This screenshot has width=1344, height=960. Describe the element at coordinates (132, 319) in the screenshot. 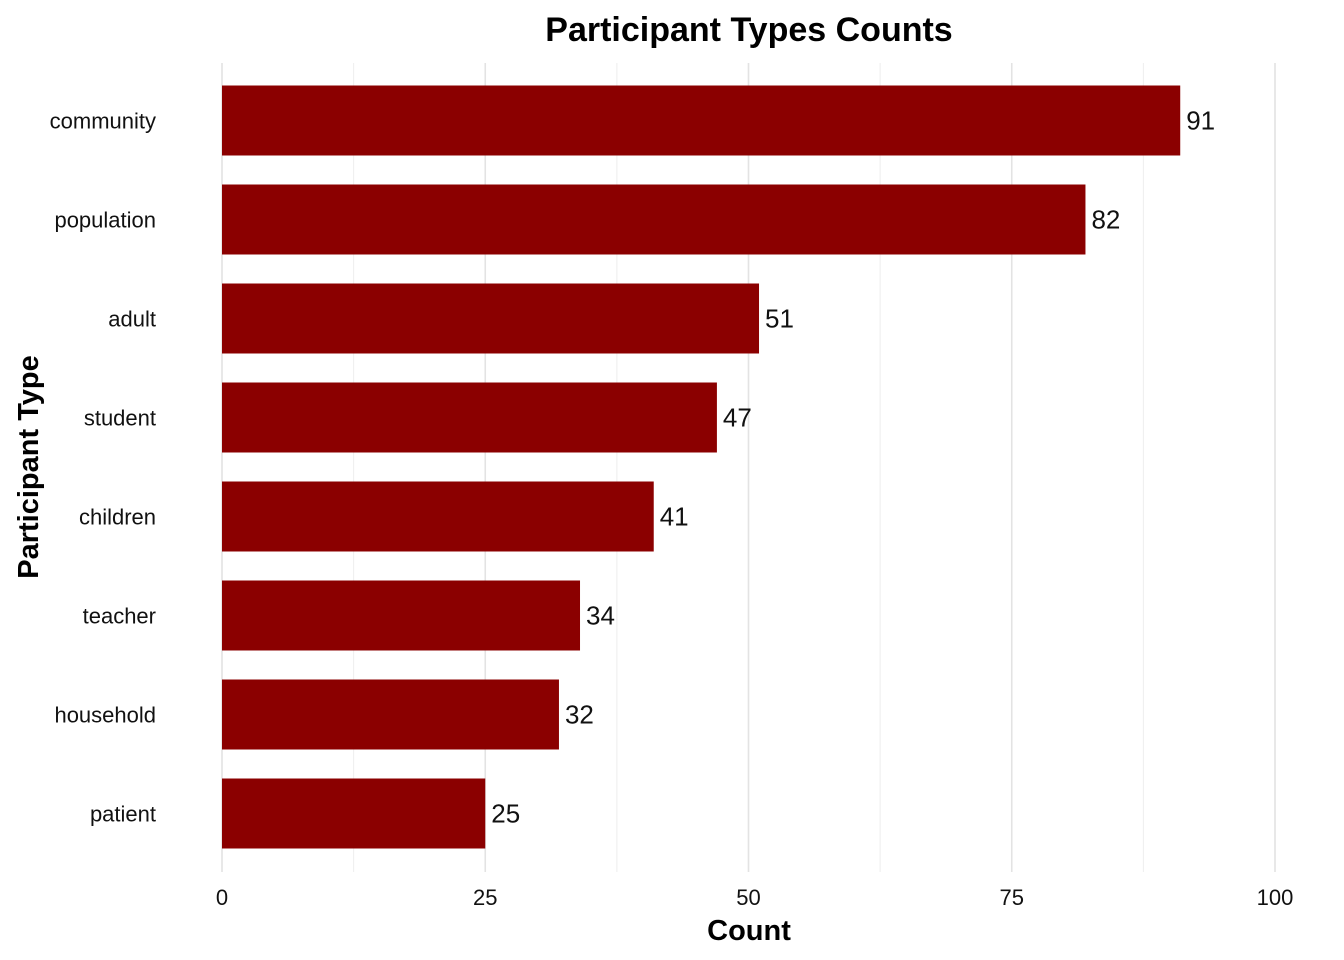

I see `y-tick-label: adult` at that location.